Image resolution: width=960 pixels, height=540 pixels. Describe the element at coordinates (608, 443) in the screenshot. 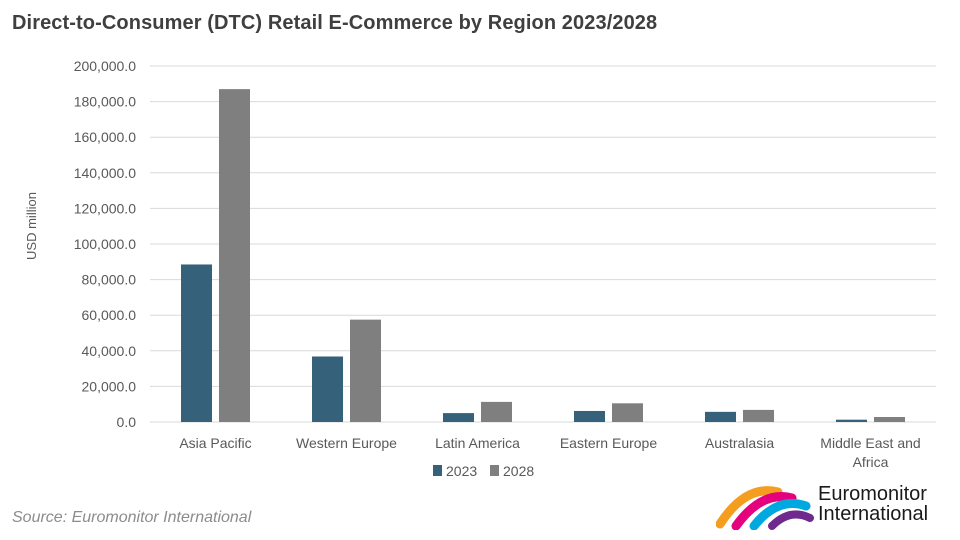

I see `x-category-label: Eastern Europe` at that location.